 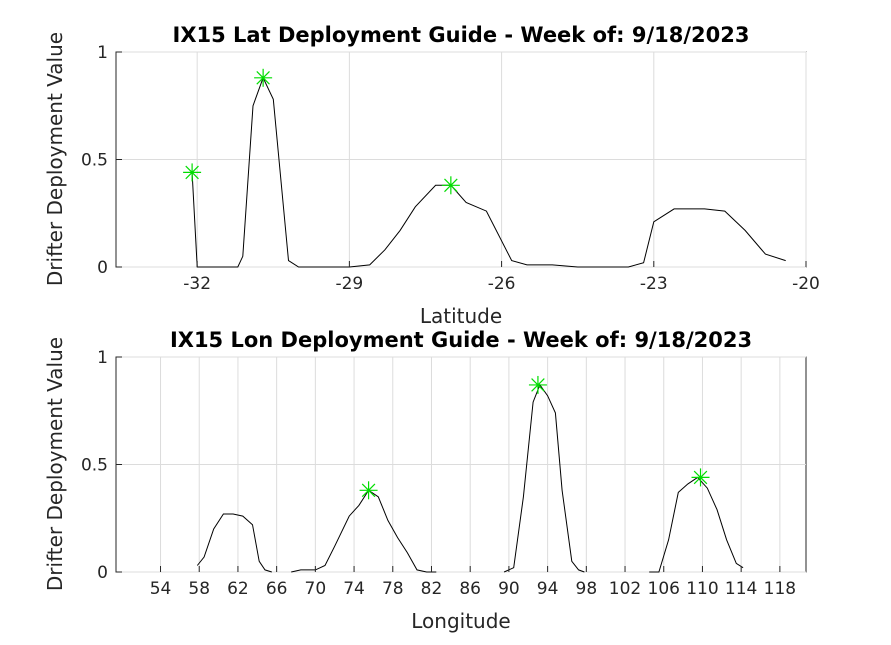 What do you see at coordinates (199, 589) in the screenshot?
I see `lon-x-tick-label: 58` at bounding box center [199, 589].